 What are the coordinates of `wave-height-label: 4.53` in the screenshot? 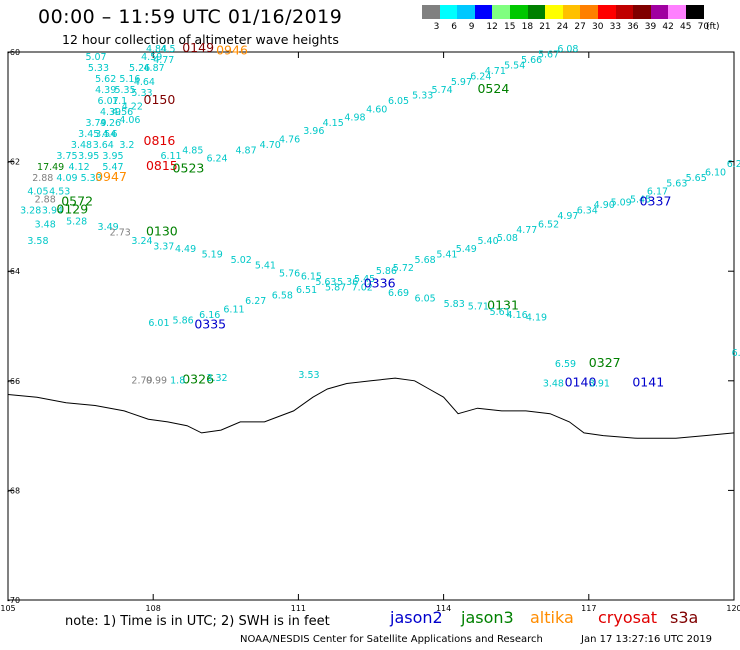 It's located at (59, 191).